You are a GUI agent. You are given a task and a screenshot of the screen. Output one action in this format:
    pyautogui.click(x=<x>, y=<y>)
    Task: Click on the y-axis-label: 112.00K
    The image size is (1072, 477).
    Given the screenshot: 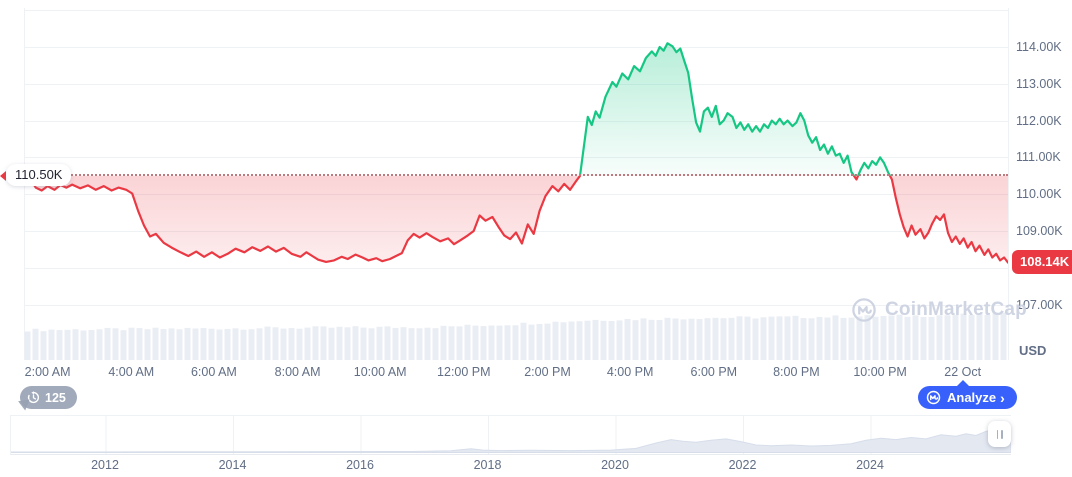 What is the action you would take?
    pyautogui.click(x=1039, y=120)
    